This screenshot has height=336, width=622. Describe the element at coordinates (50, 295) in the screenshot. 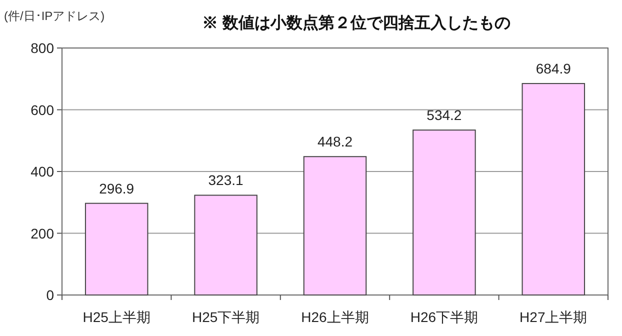

I see `y-tick-label: 0` at that location.